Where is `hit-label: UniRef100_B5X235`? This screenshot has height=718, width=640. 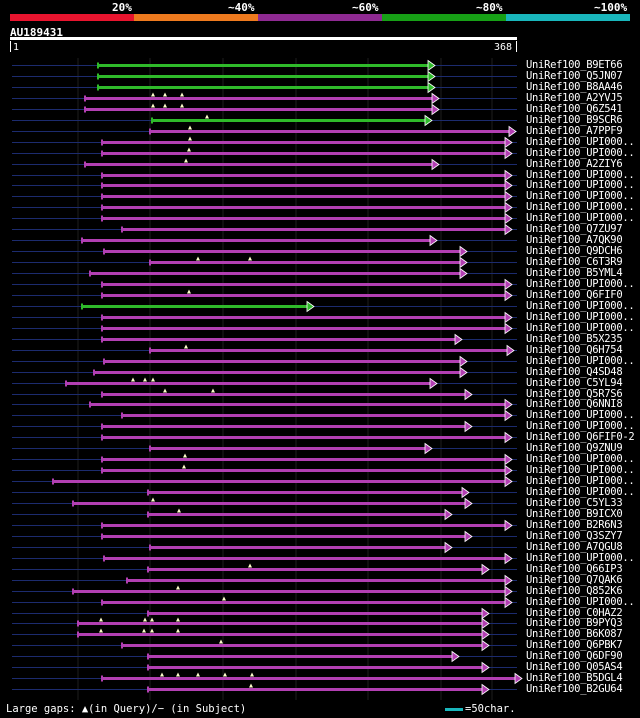 hit-label: UniRef100_B5X235 is located at coordinates (574, 338).